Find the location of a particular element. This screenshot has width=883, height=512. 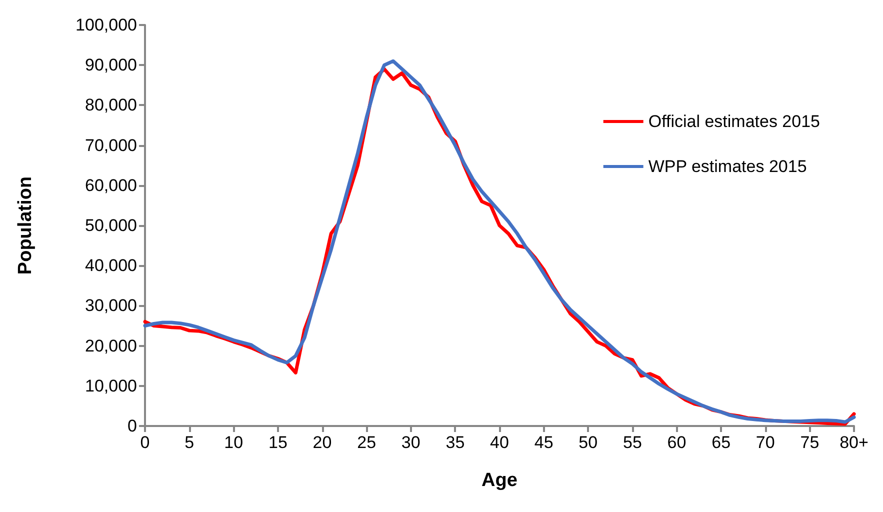

x-tick-label: 75 is located at coordinates (810, 442).